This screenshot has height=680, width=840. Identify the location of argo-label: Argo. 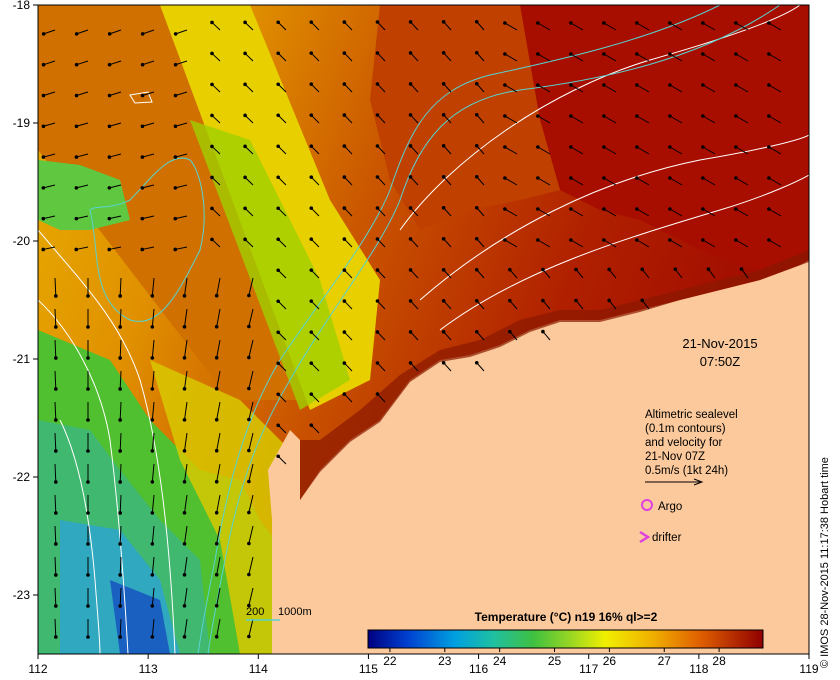
(670, 507).